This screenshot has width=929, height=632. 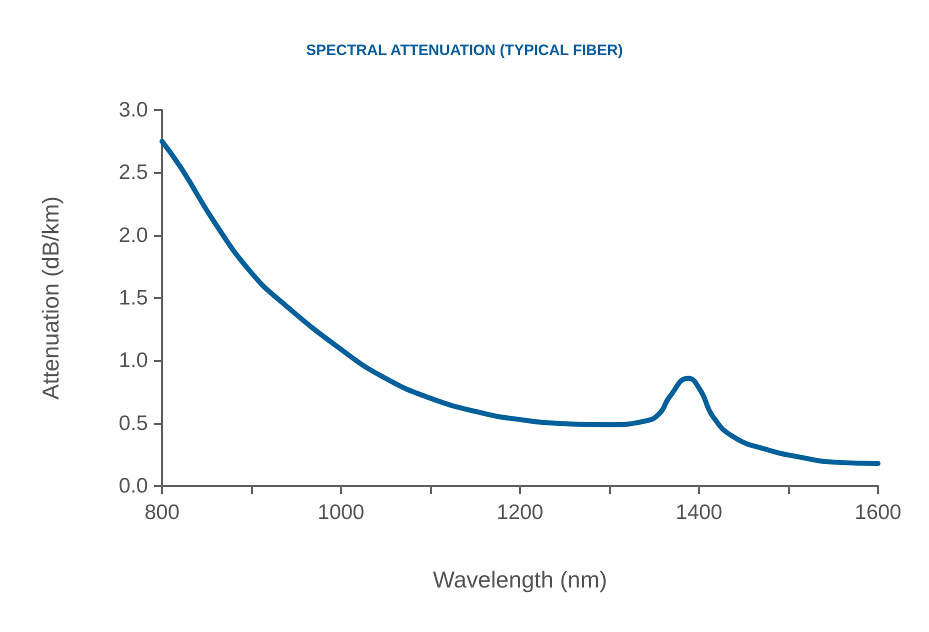 What do you see at coordinates (464, 50) in the screenshot?
I see `chart-title: SPECTRAL ATTENUATION (TYPICAL FIBER)` at bounding box center [464, 50].